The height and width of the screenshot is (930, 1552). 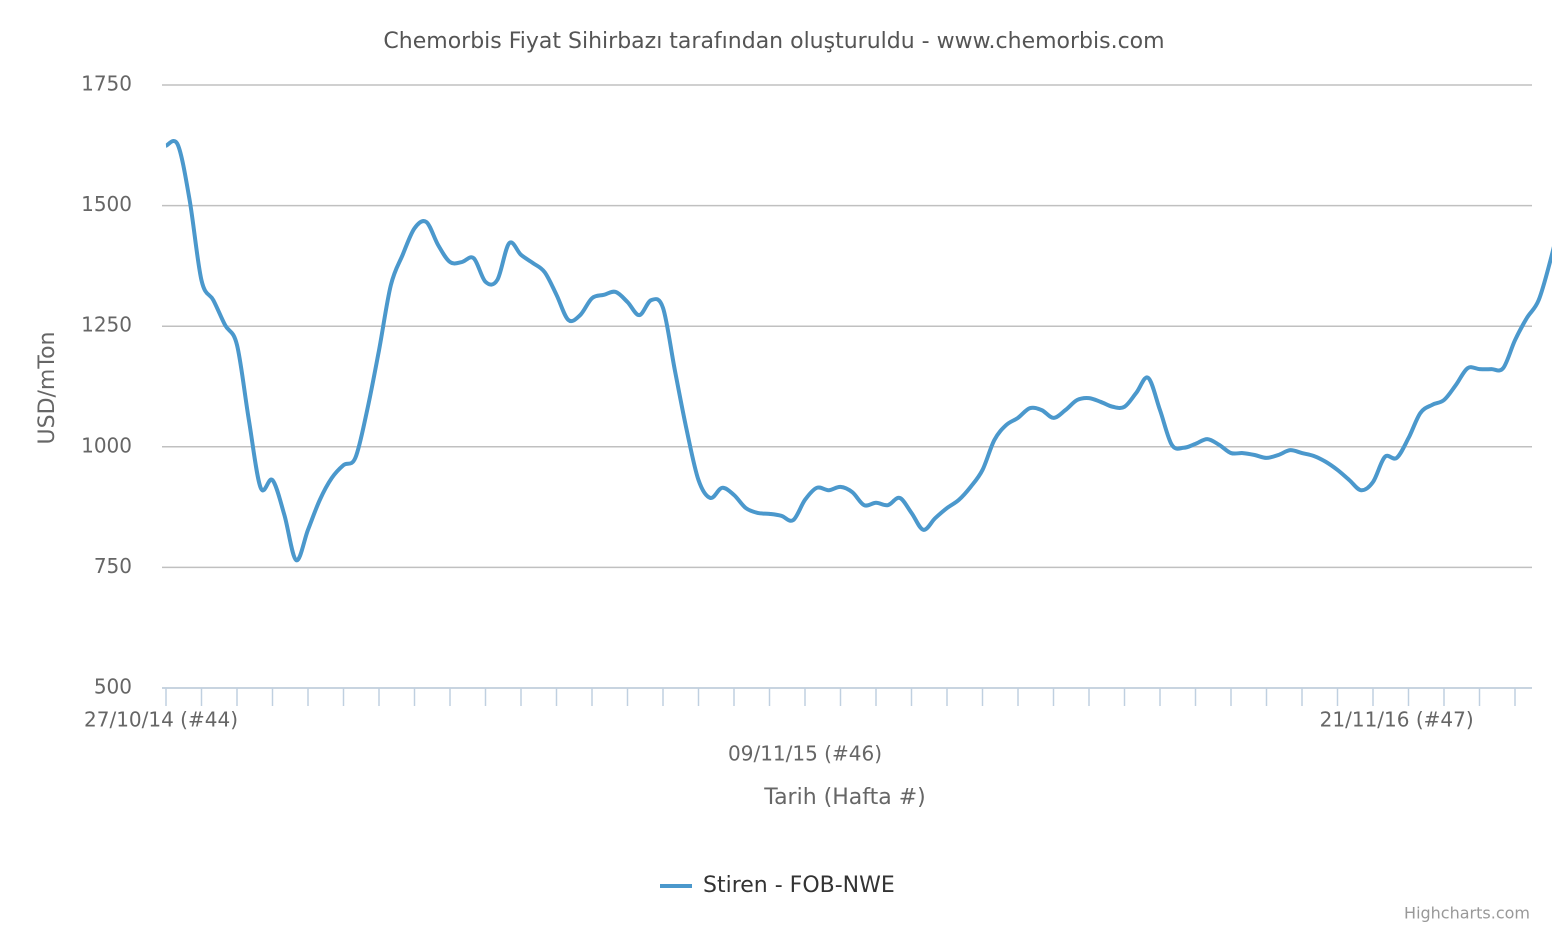 I want to click on y-tick-label: 1500, so click(x=106, y=204).